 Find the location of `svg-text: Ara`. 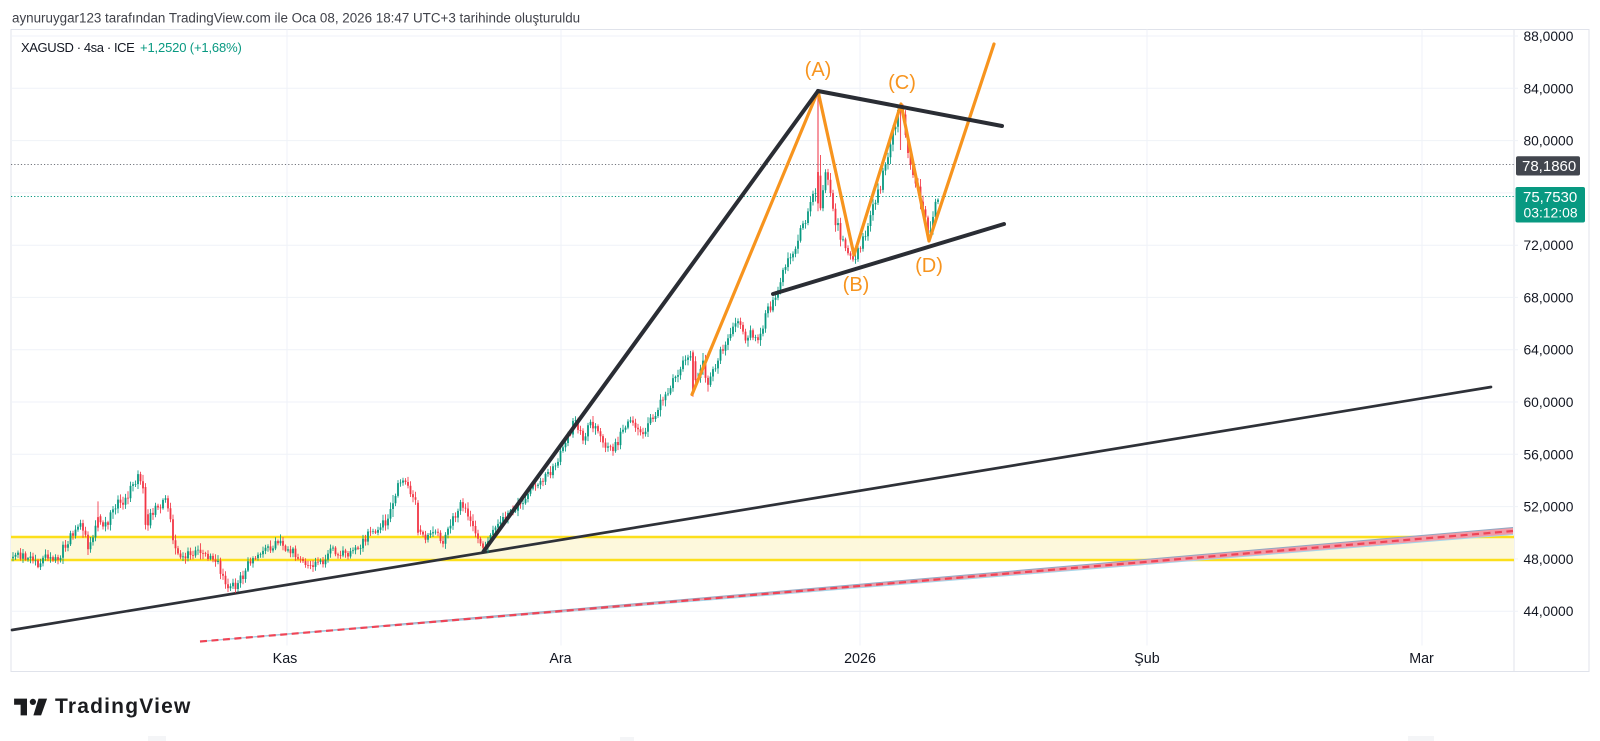

svg-text: Ara is located at coordinates (560, 659).